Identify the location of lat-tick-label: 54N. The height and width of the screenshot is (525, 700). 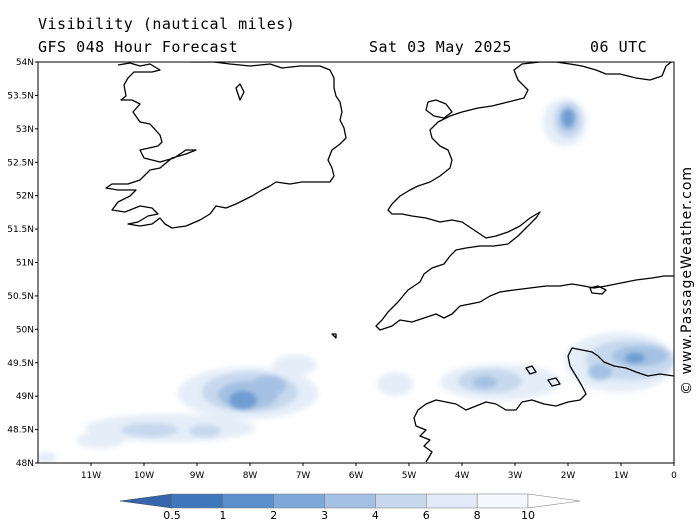
(25, 63).